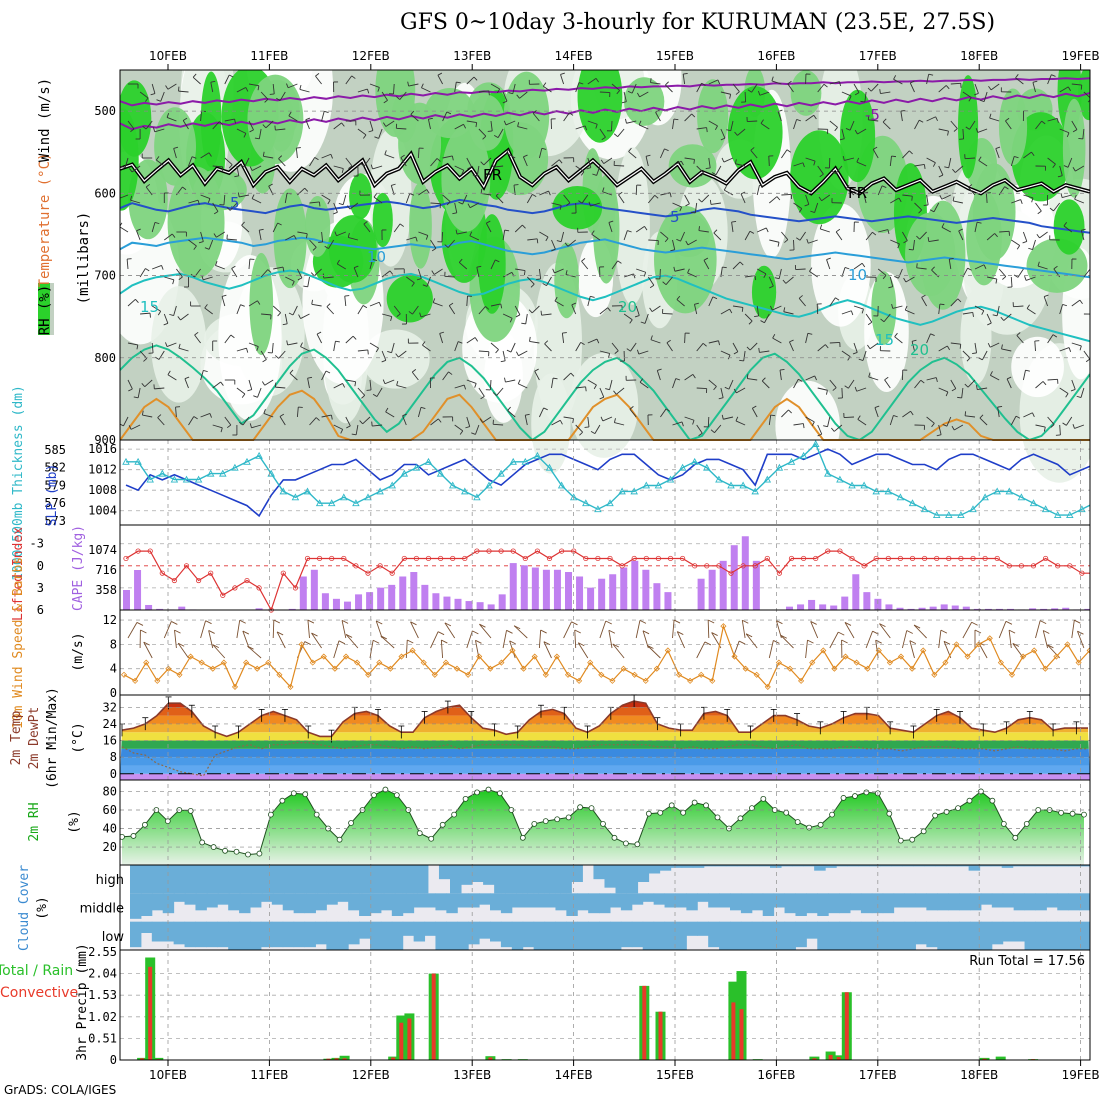 Image resolution: width=1100 pixels, height=1100 pixels. Describe the element at coordinates (603, 827) in the screenshot. I see `rh-area` at that location.